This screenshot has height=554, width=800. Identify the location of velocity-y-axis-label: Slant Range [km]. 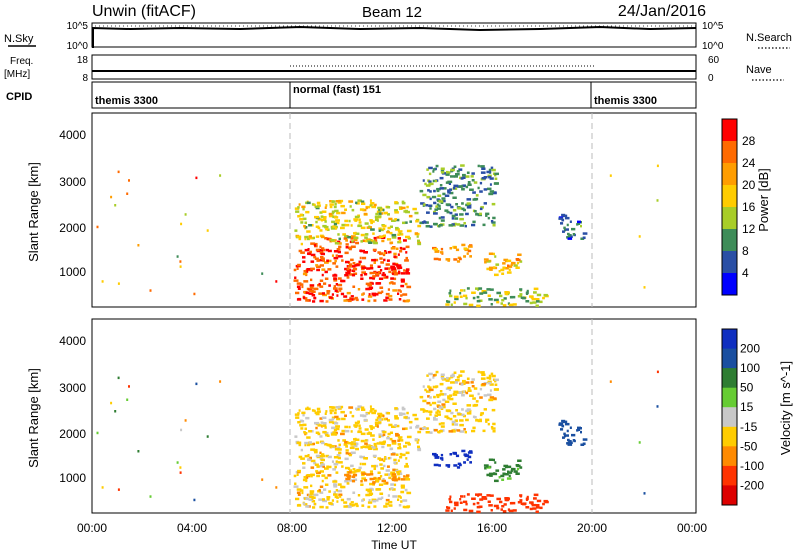
(33, 418).